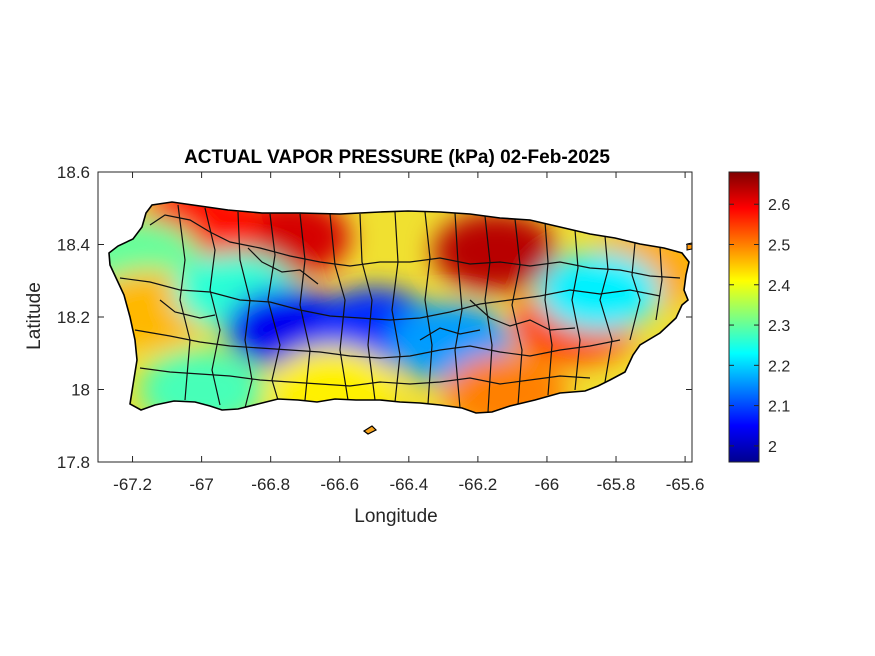  I want to click on y-tick-label: 17.8, so click(73, 462).